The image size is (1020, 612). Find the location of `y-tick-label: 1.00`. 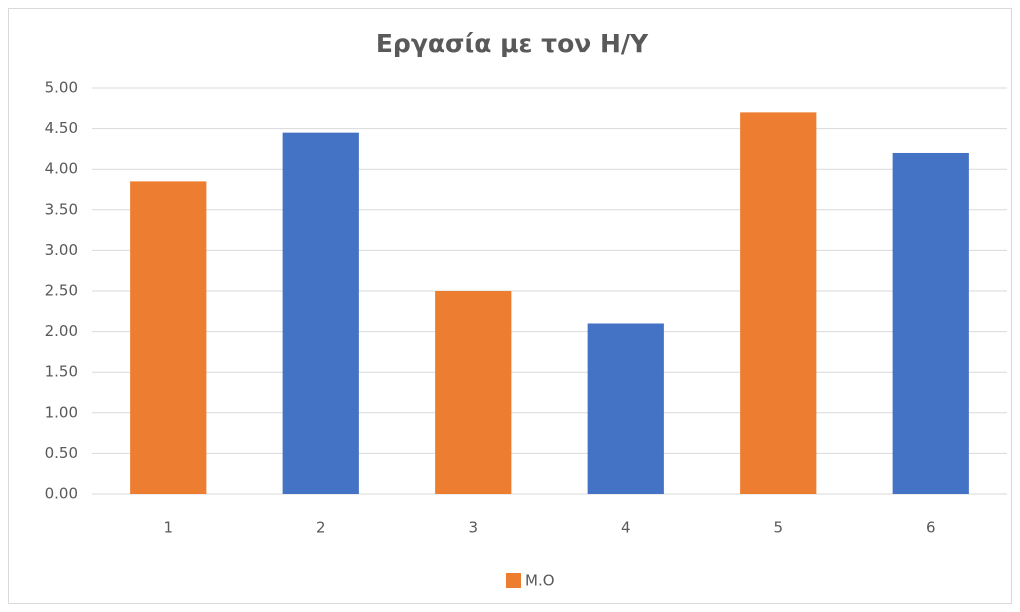

y-tick-label: 1.00 is located at coordinates (61, 412).